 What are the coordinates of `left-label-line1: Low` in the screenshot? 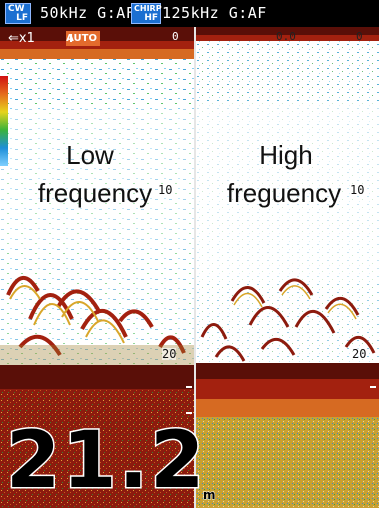 It's located at (90, 155).